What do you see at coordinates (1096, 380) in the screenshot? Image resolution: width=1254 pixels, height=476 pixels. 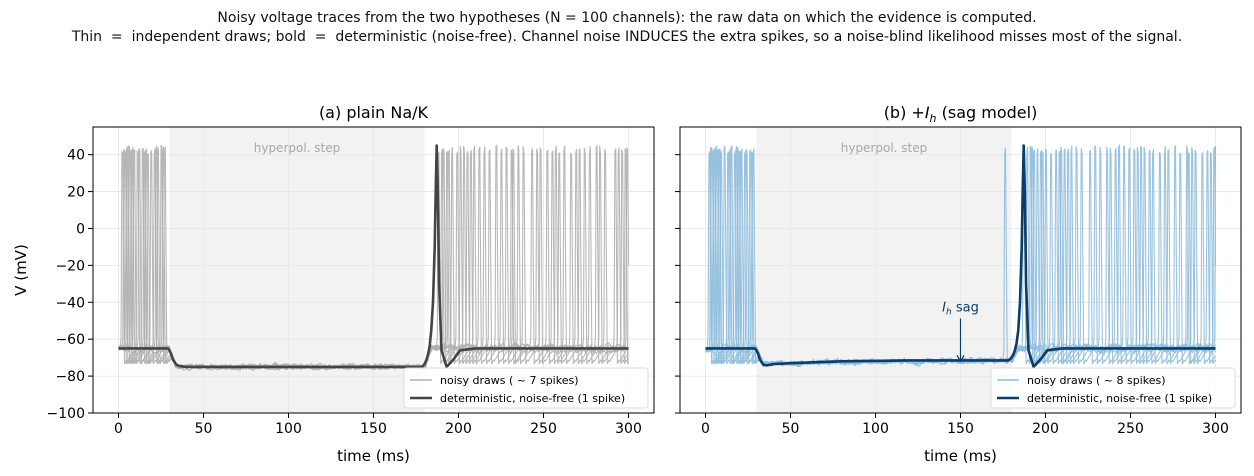 I see `legend-noisy-label: noisy draws ( ~ 8 spikes)` at bounding box center [1096, 380].